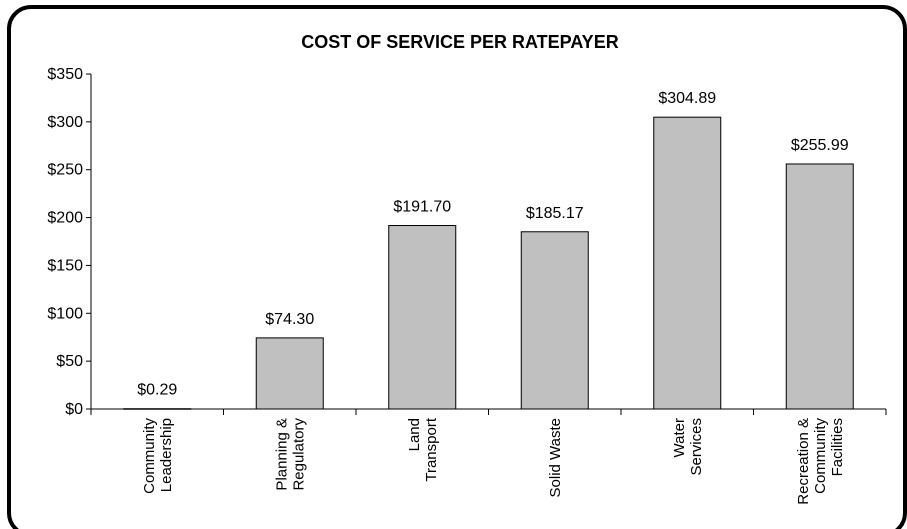  What do you see at coordinates (65, 313) in the screenshot?
I see `y-tick-label: $100` at bounding box center [65, 313].